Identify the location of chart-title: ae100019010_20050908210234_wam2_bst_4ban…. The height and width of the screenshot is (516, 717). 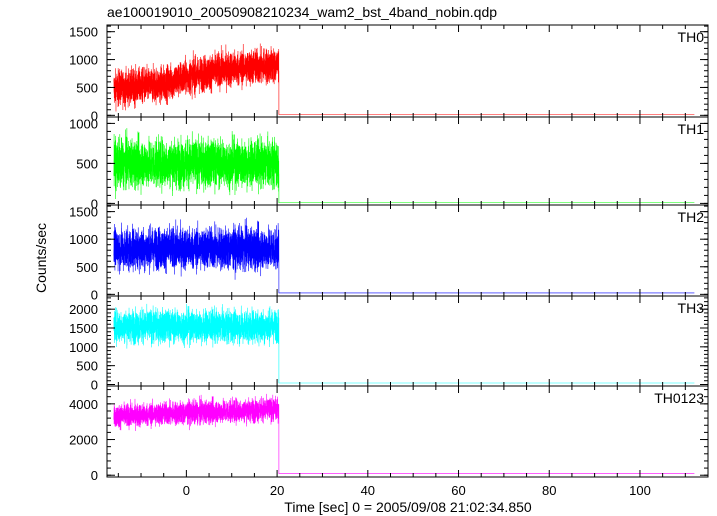
(302, 12).